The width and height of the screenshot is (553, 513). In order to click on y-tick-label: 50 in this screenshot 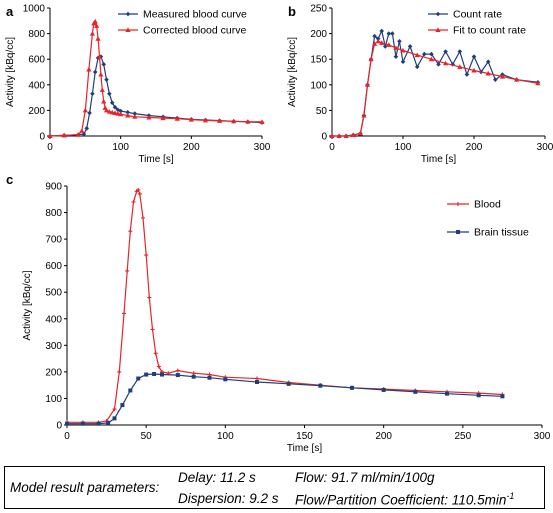, I will do `click(322, 111)`.